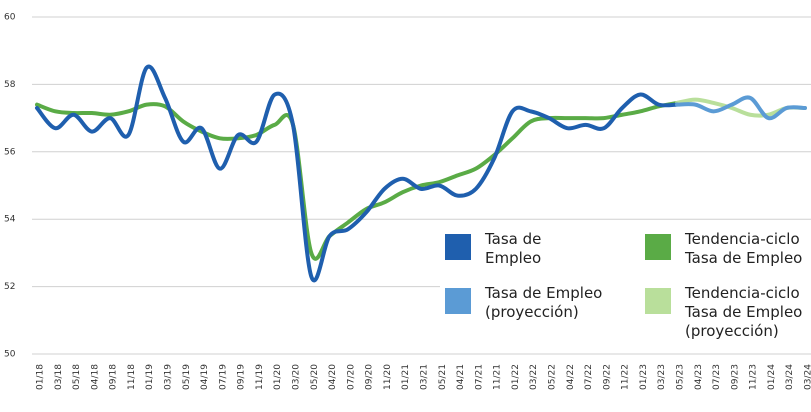  I want to click on x-tick-label: 07/19, so click(223, 377).